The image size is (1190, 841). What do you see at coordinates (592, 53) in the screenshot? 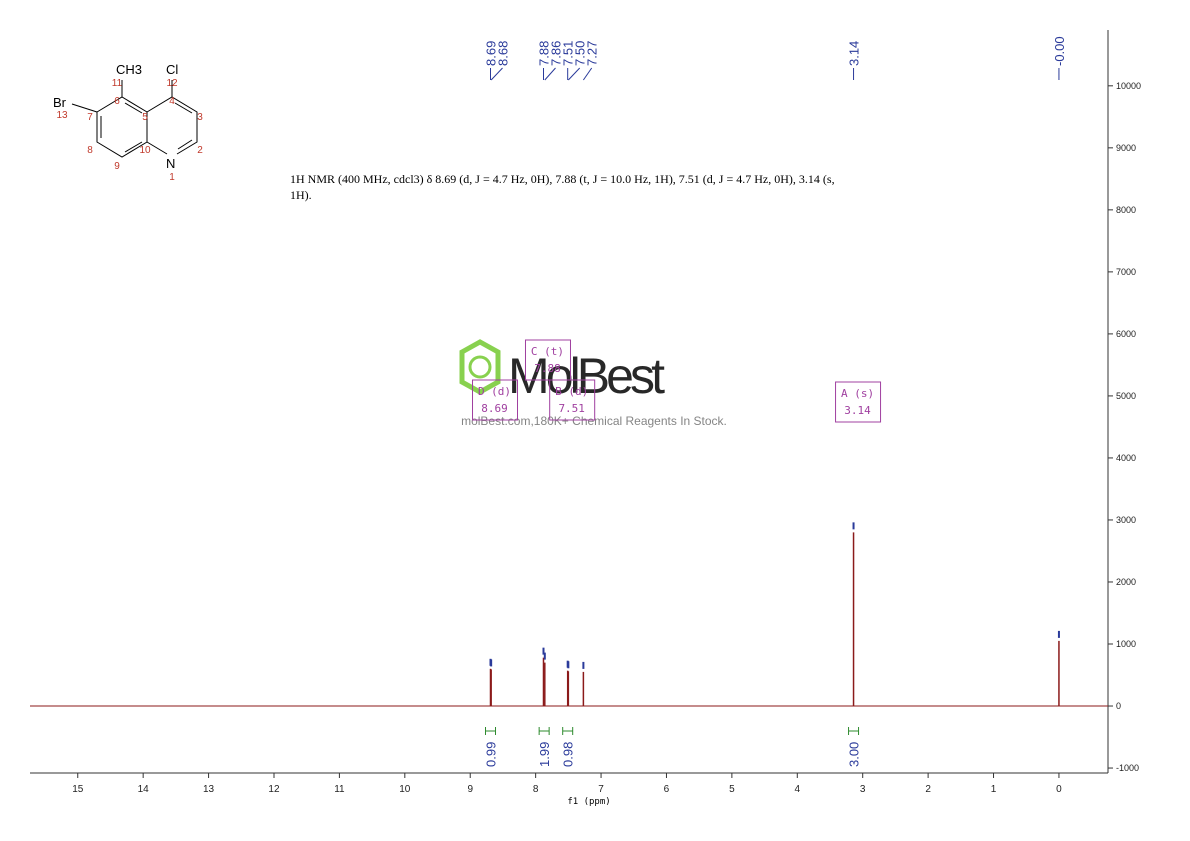
I see `peak-label: 7.27` at bounding box center [592, 53].